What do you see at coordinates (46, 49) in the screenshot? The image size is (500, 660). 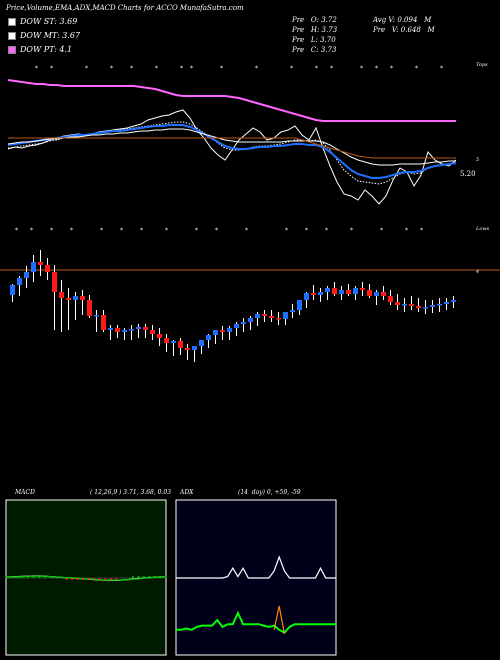 I see `legend-label: DOW PT: 4.1` at bounding box center [46, 49].